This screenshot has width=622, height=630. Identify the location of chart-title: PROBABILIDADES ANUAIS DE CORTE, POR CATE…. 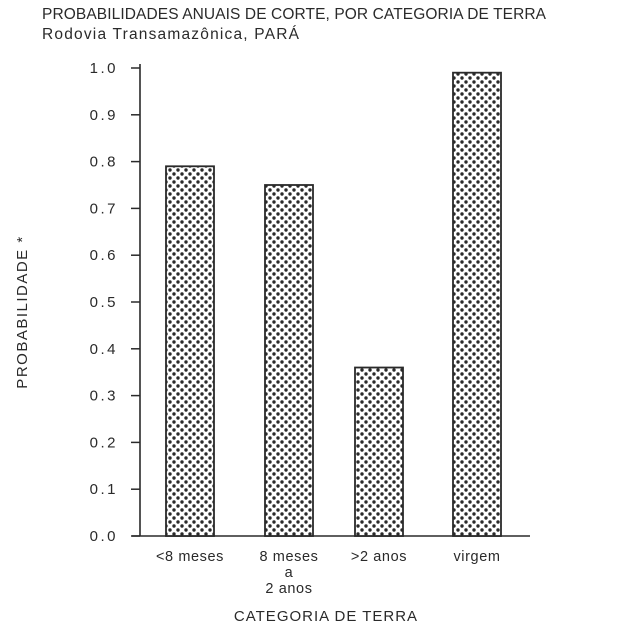
(294, 14).